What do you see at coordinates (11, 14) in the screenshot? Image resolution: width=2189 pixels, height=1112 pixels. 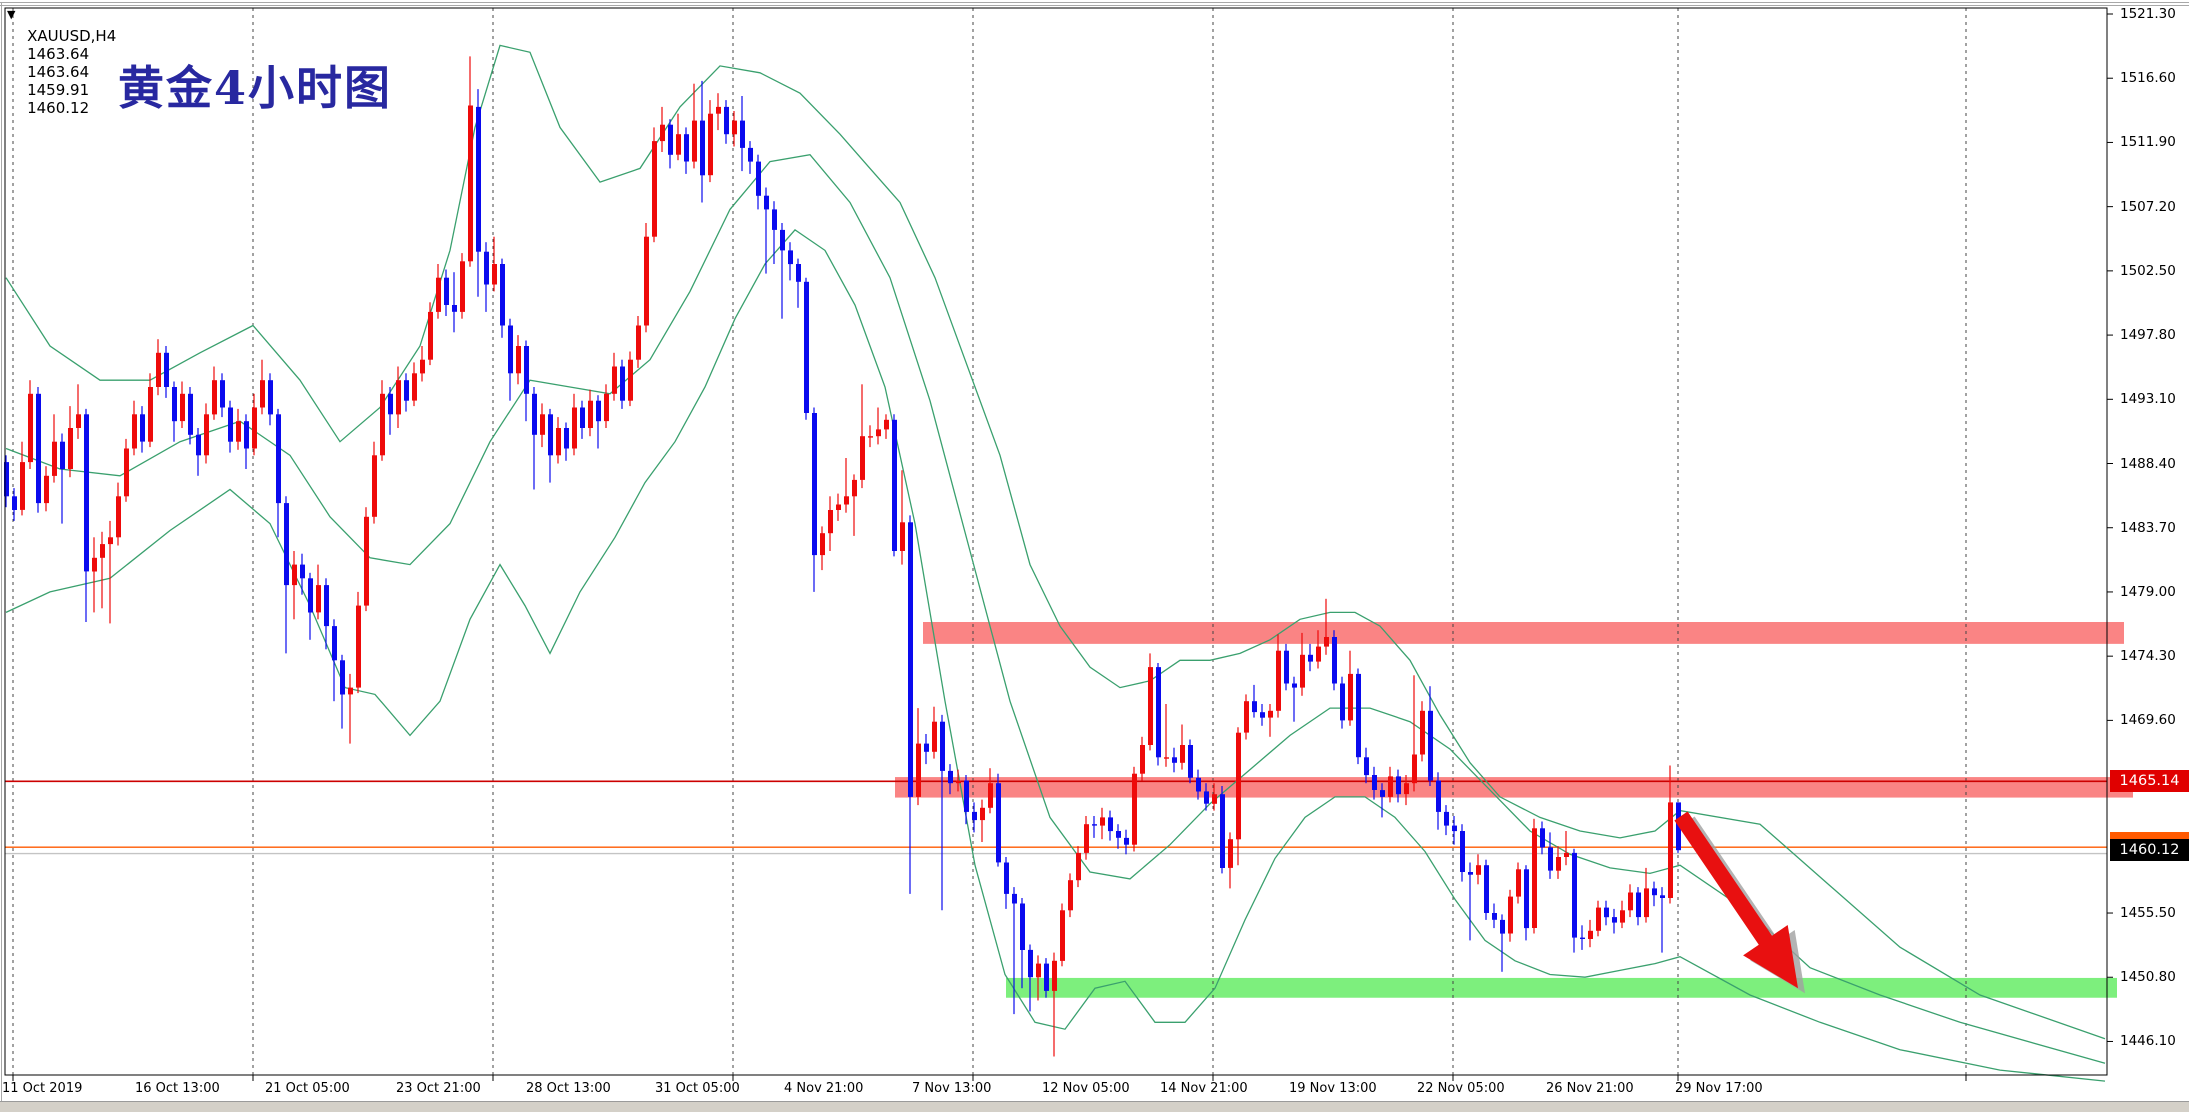 I see `symbol-marker-icon: ▼` at bounding box center [11, 14].